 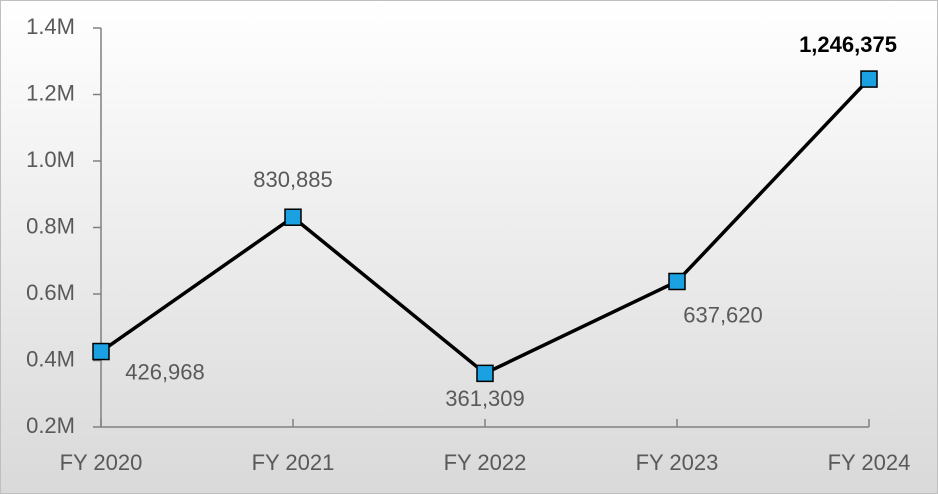 I want to click on y-tick-label: 0.4M, so click(x=50, y=358).